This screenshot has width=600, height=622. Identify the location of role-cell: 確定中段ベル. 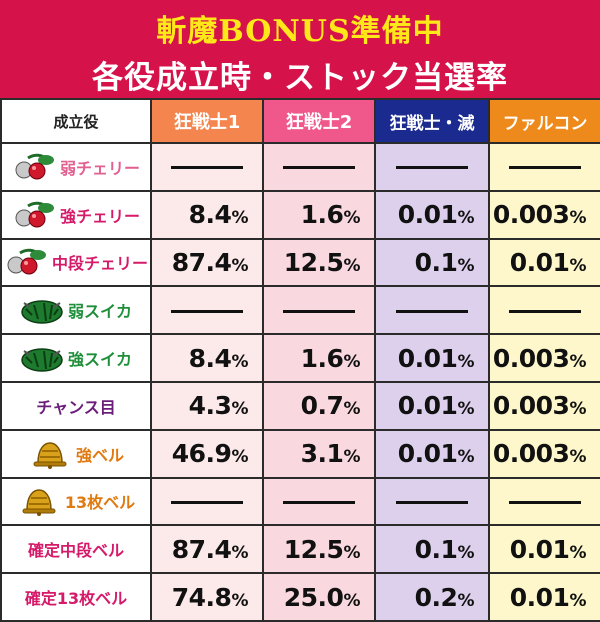
(76, 549).